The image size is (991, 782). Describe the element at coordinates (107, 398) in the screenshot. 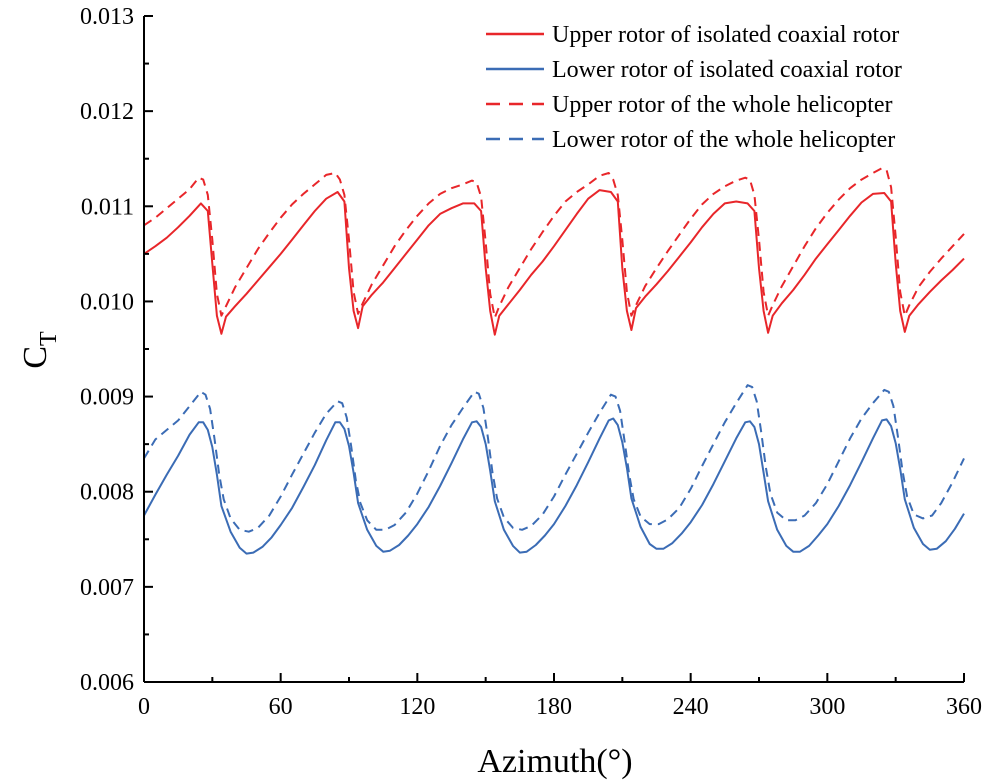

I see `y-tick-label: 0.009` at that location.